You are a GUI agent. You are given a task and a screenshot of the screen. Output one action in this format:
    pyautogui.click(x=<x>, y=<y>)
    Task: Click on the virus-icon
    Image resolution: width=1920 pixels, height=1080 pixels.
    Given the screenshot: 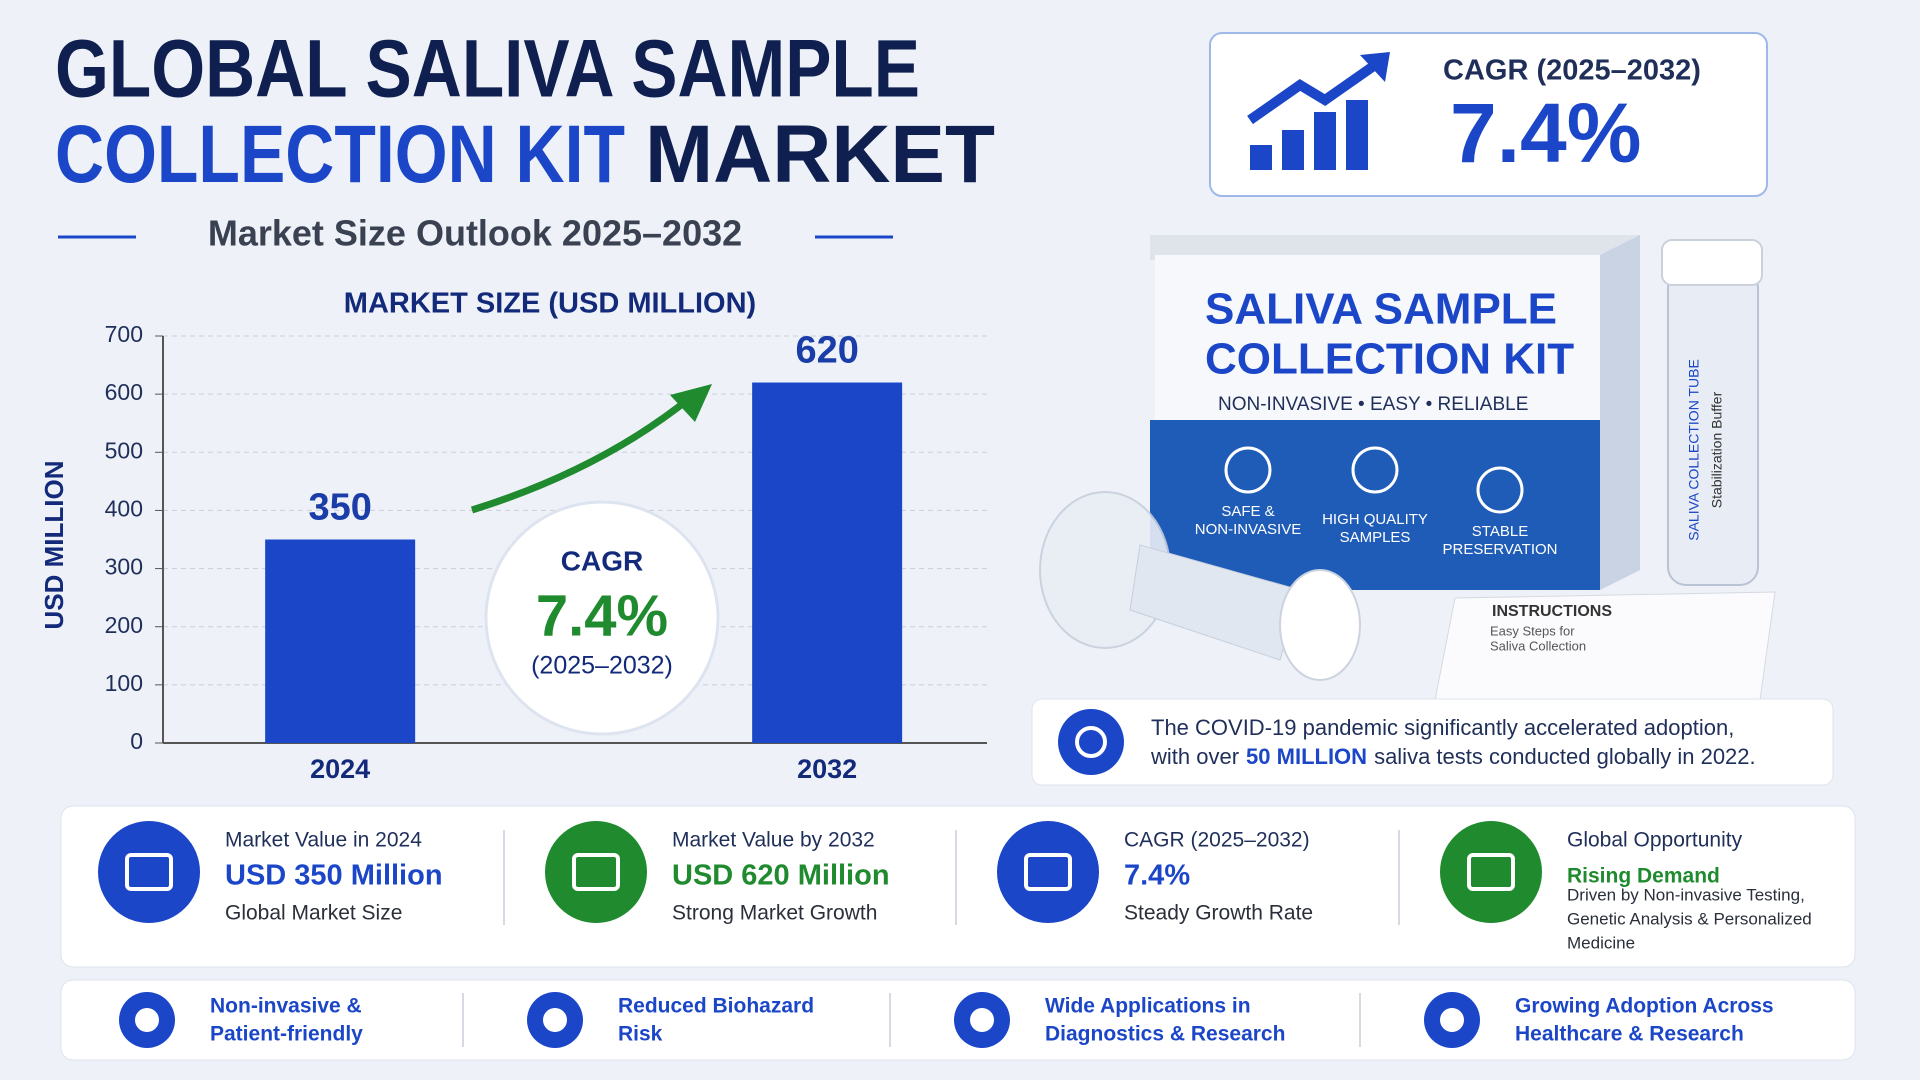 What is the action you would take?
    pyautogui.click(x=1091, y=742)
    